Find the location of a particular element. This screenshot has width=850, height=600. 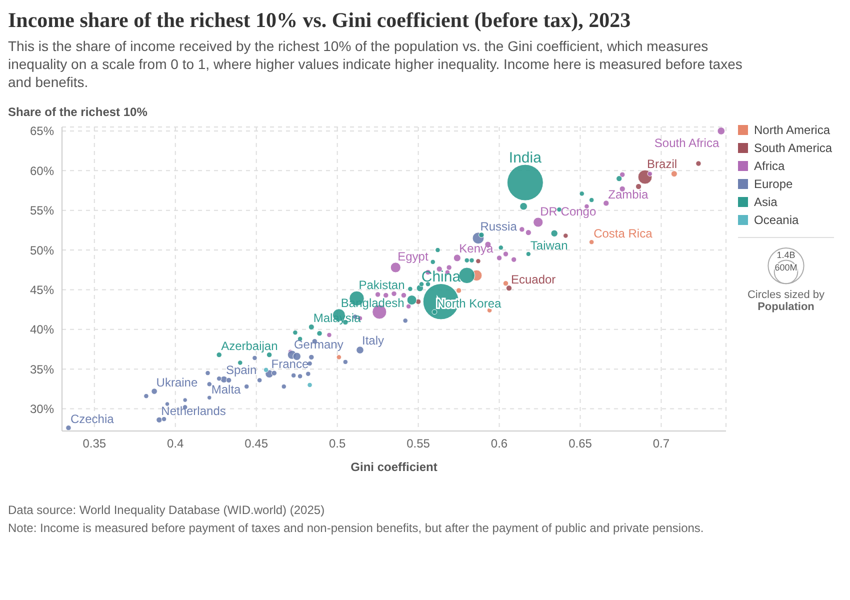

annotation: India is located at coordinates (525, 158).